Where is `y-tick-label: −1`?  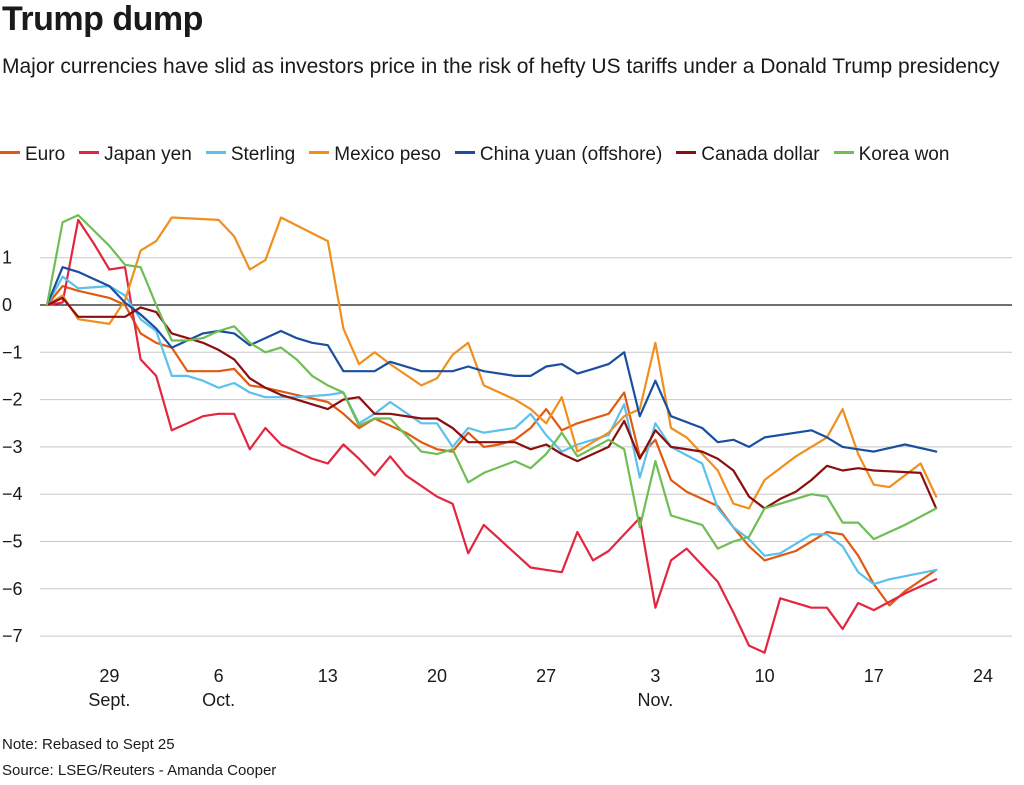 y-tick-label: −1 is located at coordinates (12, 352).